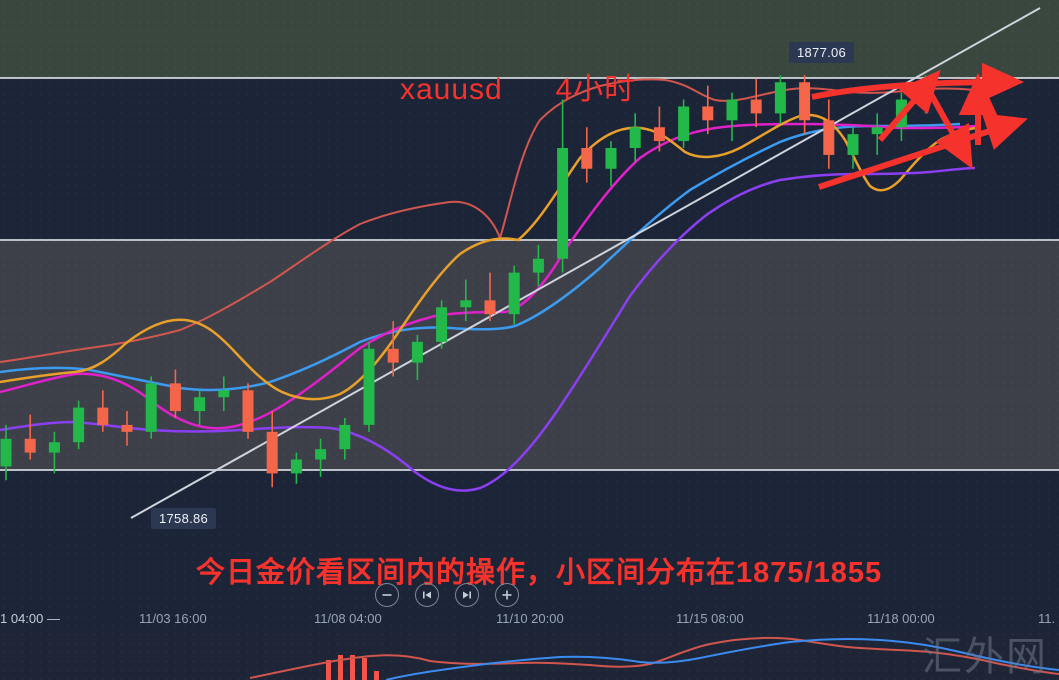  I want to click on step-forward-button, so click(467, 595).